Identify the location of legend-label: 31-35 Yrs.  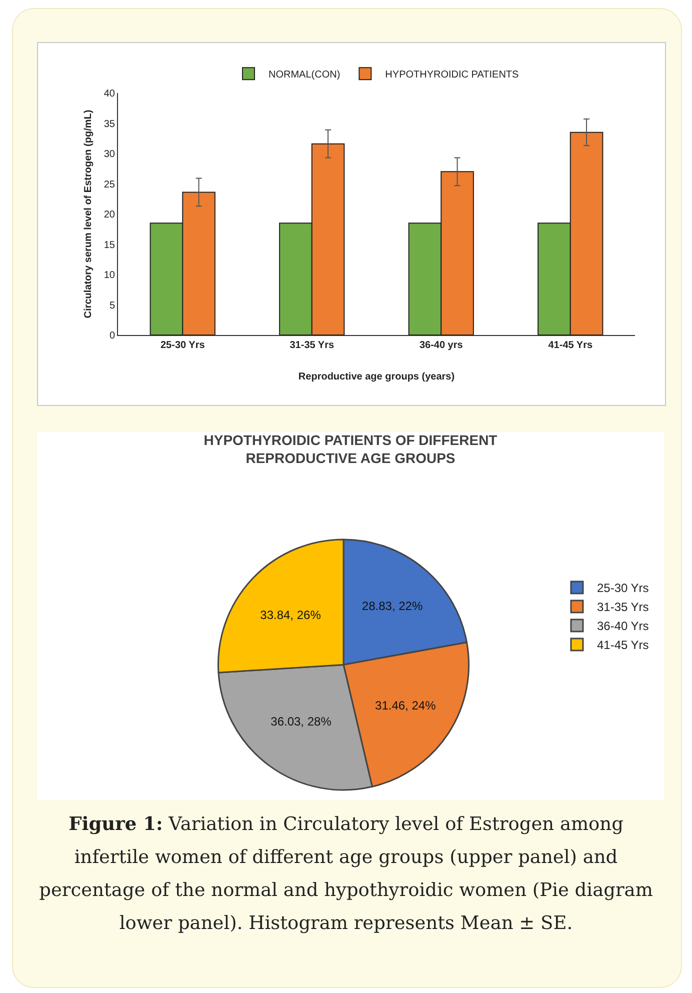
(622, 607).